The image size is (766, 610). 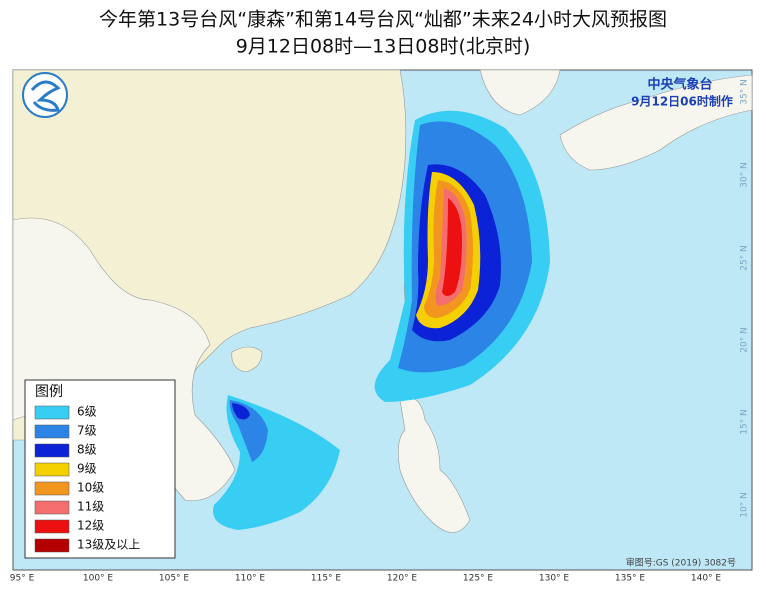 I want to click on subtitle: 9月12日08时—13日08时(北京时), so click(x=383, y=47).